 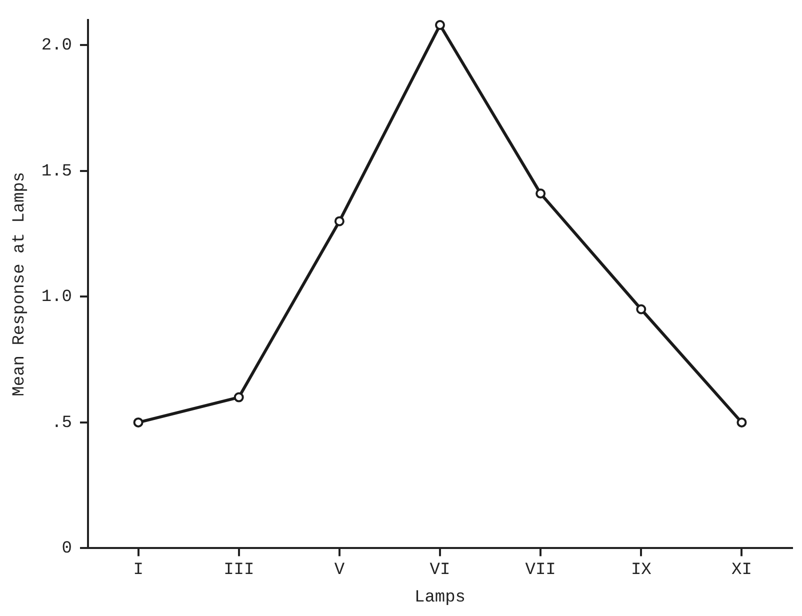 I want to click on x-tick-label: VII, so click(x=540, y=570).